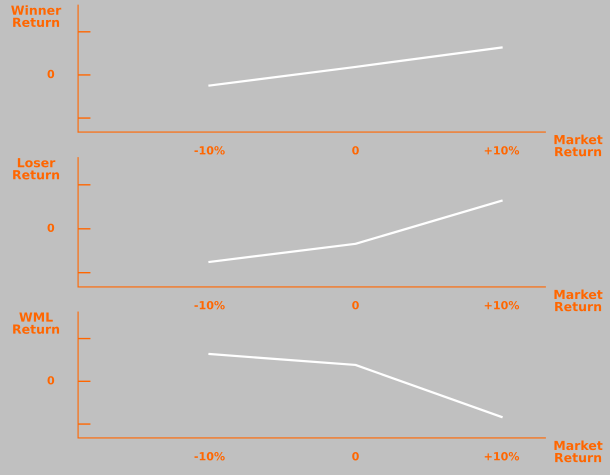  What do you see at coordinates (36, 169) in the screenshot?
I see `y-axis-title: Loser Return` at bounding box center [36, 169].